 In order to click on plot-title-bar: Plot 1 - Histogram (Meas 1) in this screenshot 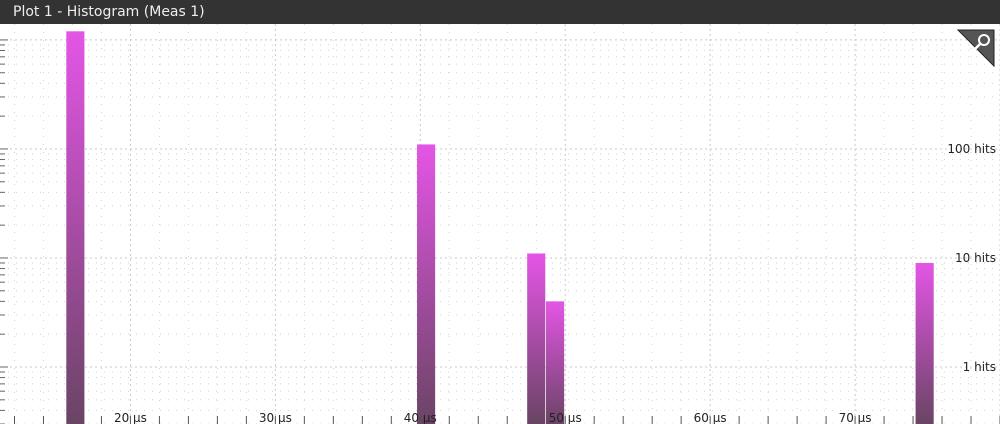, I will do `click(500, 12)`.